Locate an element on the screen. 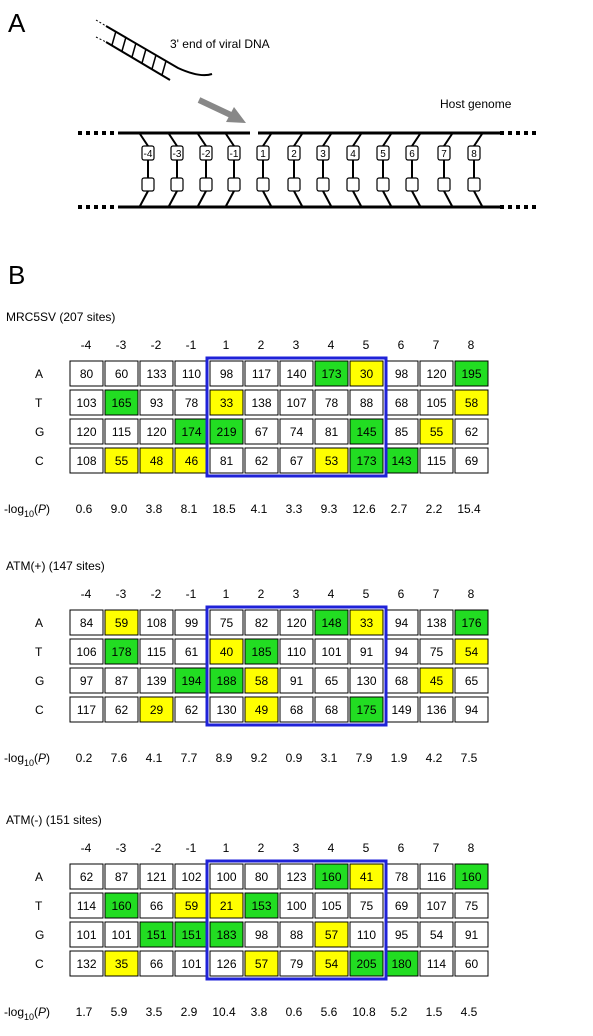 The width and height of the screenshot is (593, 1036). cell-value: 102 is located at coordinates (191, 877).